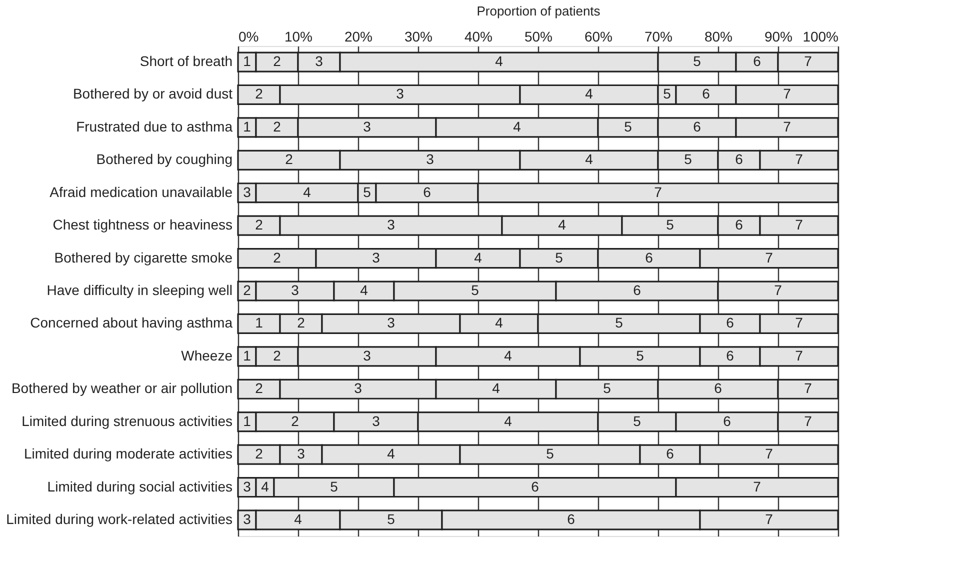 This screenshot has height=577, width=953. I want to click on y-tick-label: Limited during work-related activities, so click(119, 518).